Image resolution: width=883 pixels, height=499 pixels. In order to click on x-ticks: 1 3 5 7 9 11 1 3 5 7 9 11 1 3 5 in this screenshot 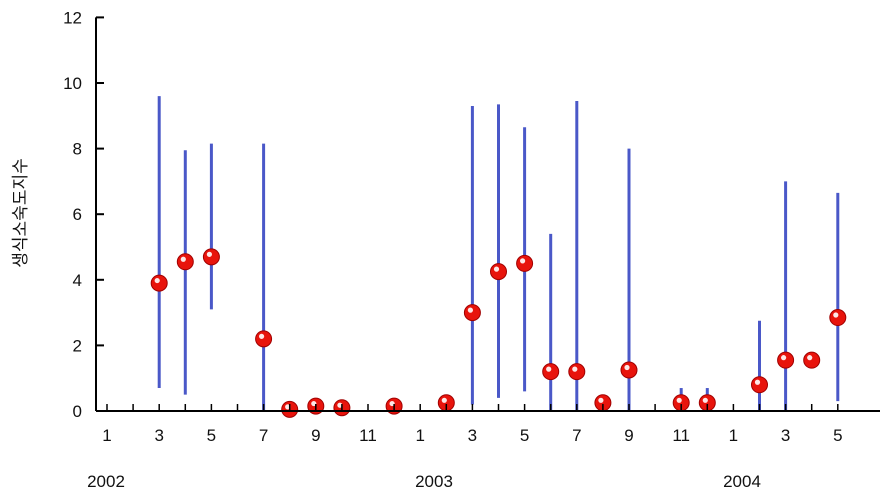, I will do `click(472, 424)`.